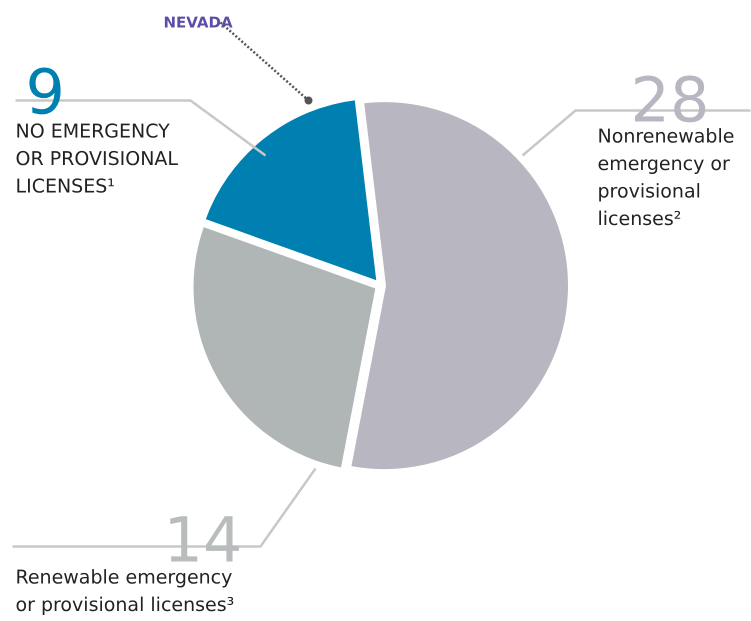 This screenshot has width=751, height=621. Describe the element at coordinates (198, 23) in the screenshot. I see `text: NEVADA` at that location.